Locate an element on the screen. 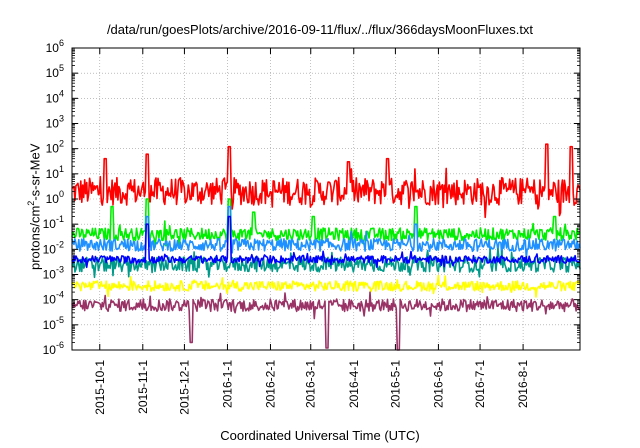 Image resolution: width=640 pixels, height=448 pixels. y-tick-label: 10¹ is located at coordinates (55, 172).